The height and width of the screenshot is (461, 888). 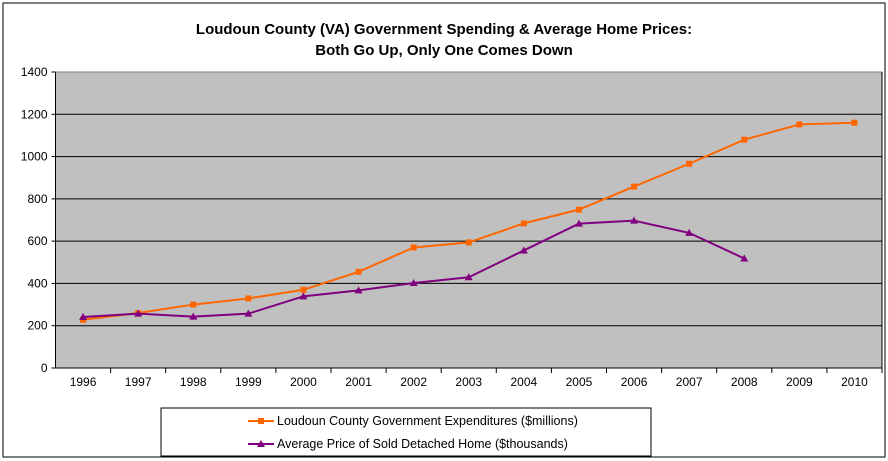 I want to click on x-tick-label: 2009, so click(x=799, y=382).